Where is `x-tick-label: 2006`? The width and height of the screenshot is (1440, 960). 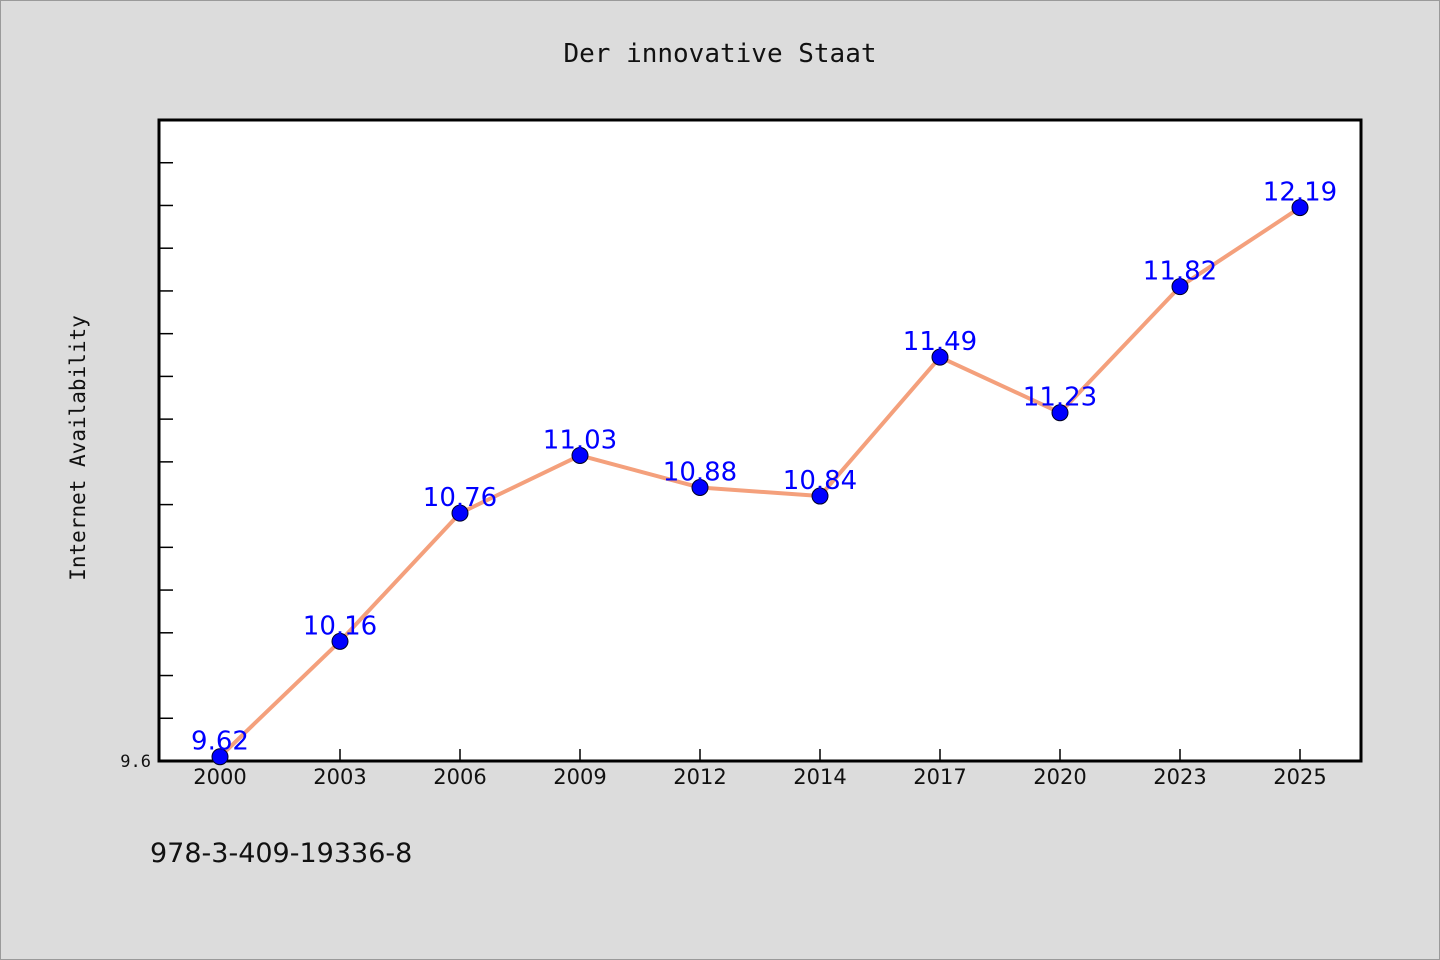
x-tick-label: 2006 is located at coordinates (459, 777).